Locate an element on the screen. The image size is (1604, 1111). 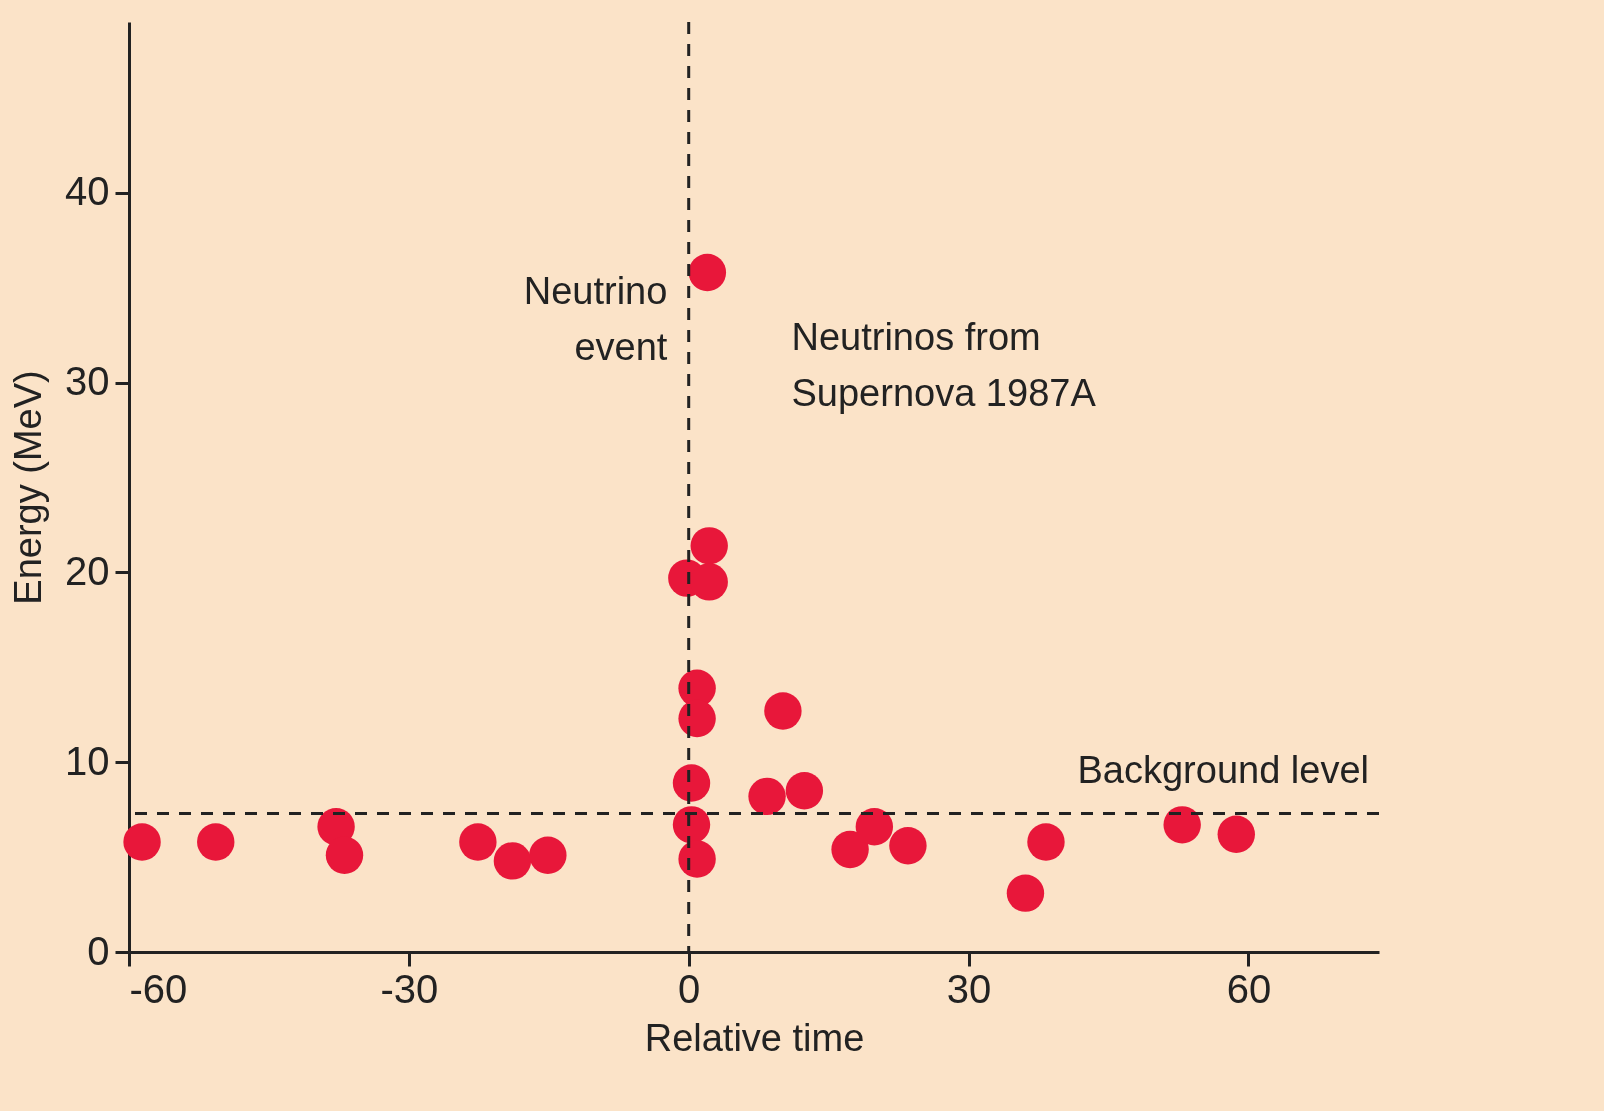
y-tick-label: 30 is located at coordinates (87, 381).